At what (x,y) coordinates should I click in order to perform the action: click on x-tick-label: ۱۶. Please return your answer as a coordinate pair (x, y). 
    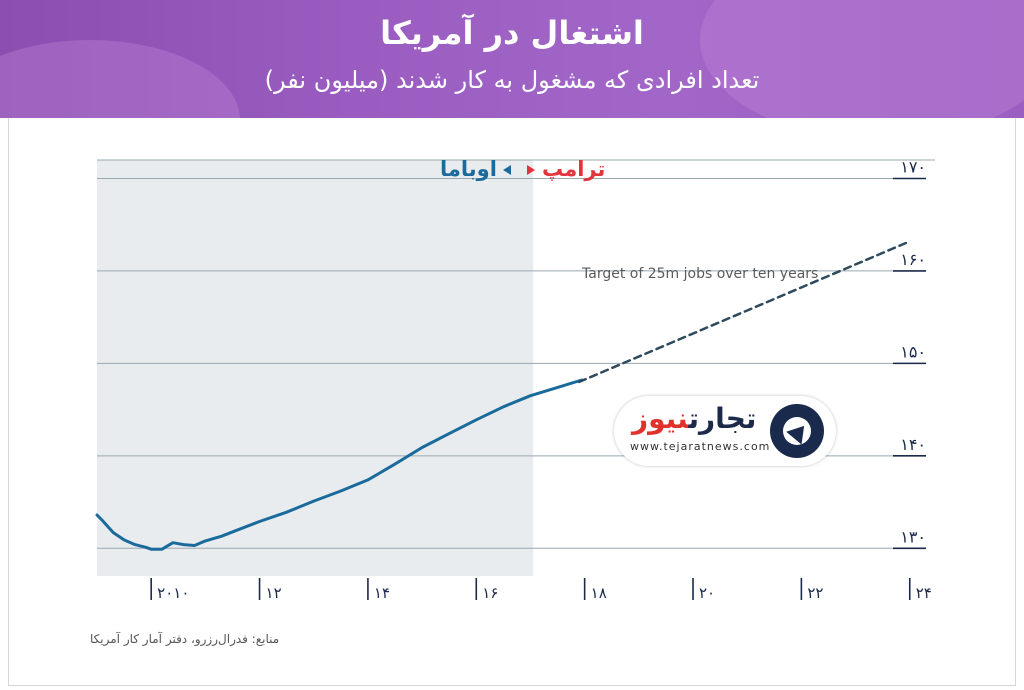
    Looking at the image, I should click on (490, 593).